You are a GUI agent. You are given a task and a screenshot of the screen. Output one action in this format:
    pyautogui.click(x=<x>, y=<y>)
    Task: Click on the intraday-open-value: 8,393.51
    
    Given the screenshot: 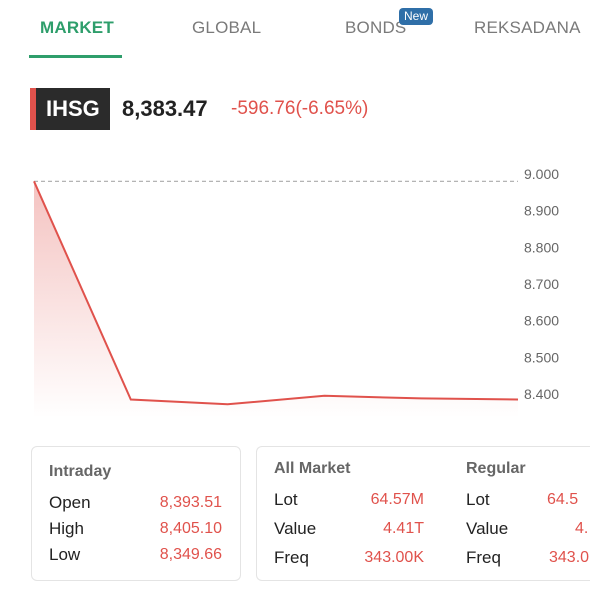 What is the action you would take?
    pyautogui.click(x=190, y=502)
    